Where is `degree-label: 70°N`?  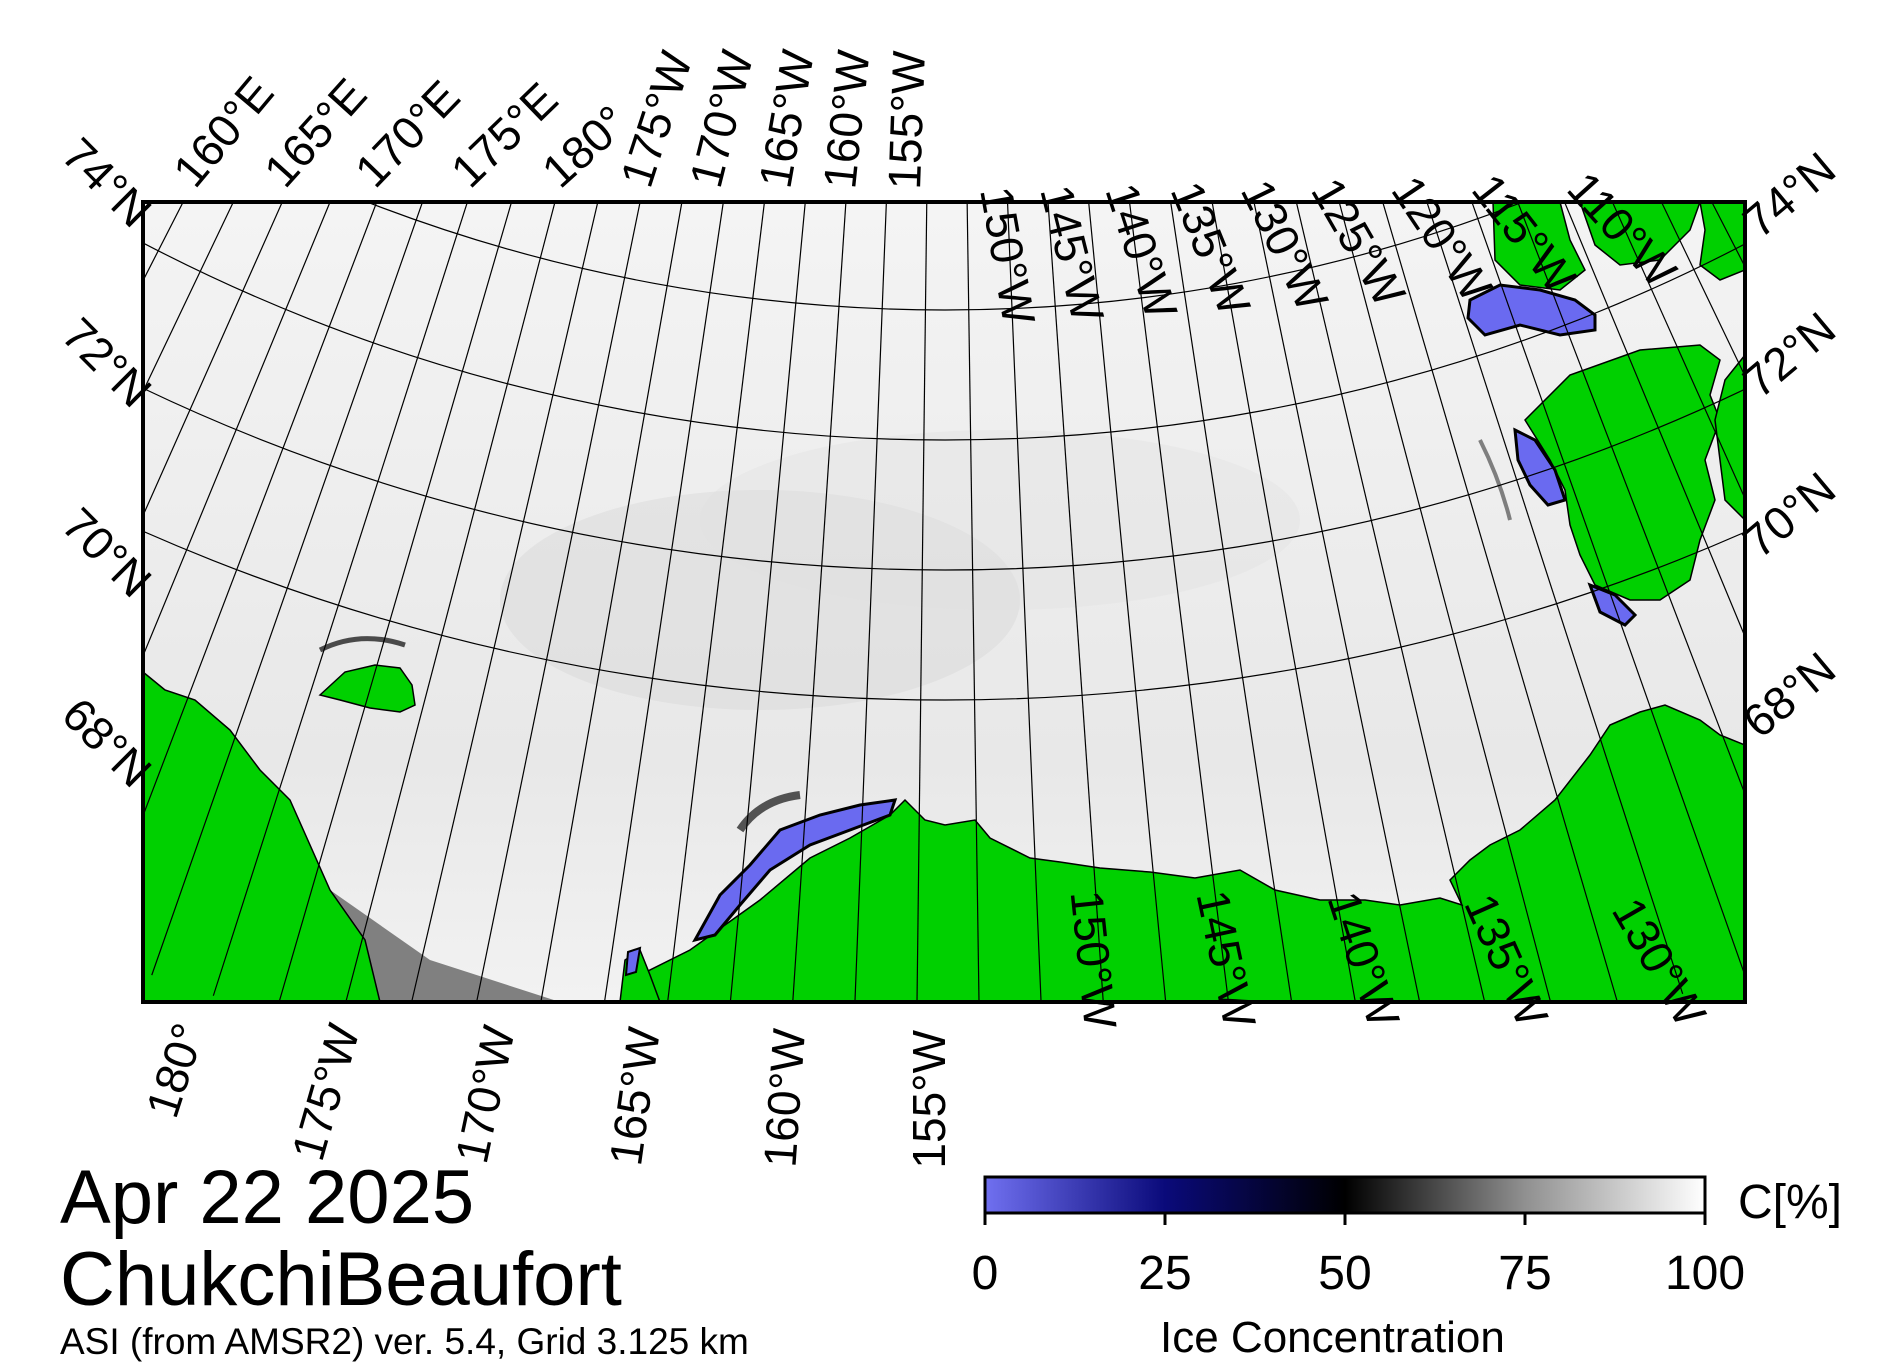 degree-label: 70°N is located at coordinates (1789, 515).